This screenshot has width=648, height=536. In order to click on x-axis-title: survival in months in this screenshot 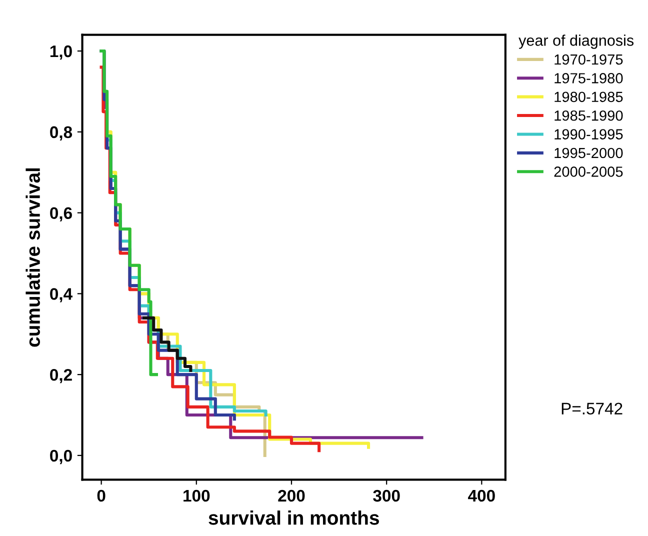, I will do `click(293, 517)`.